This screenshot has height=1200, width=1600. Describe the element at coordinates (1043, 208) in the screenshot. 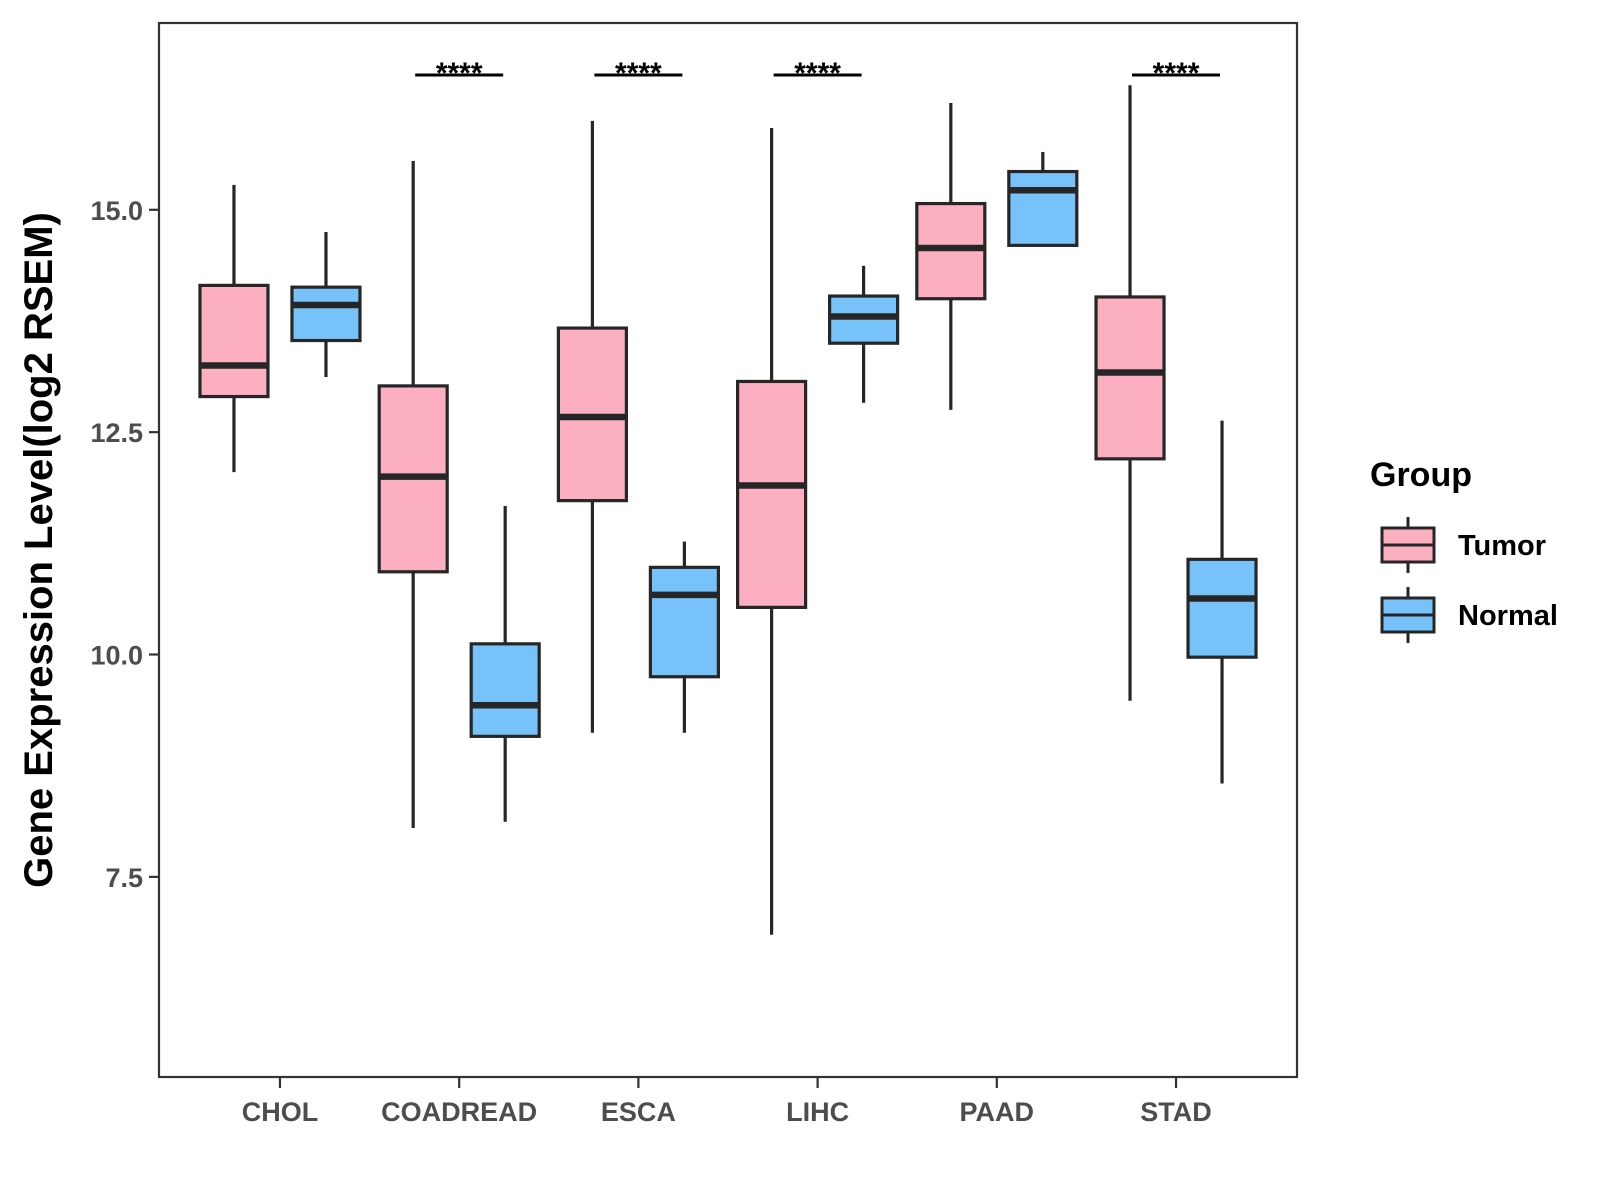

I see `normal-paad-box` at that location.